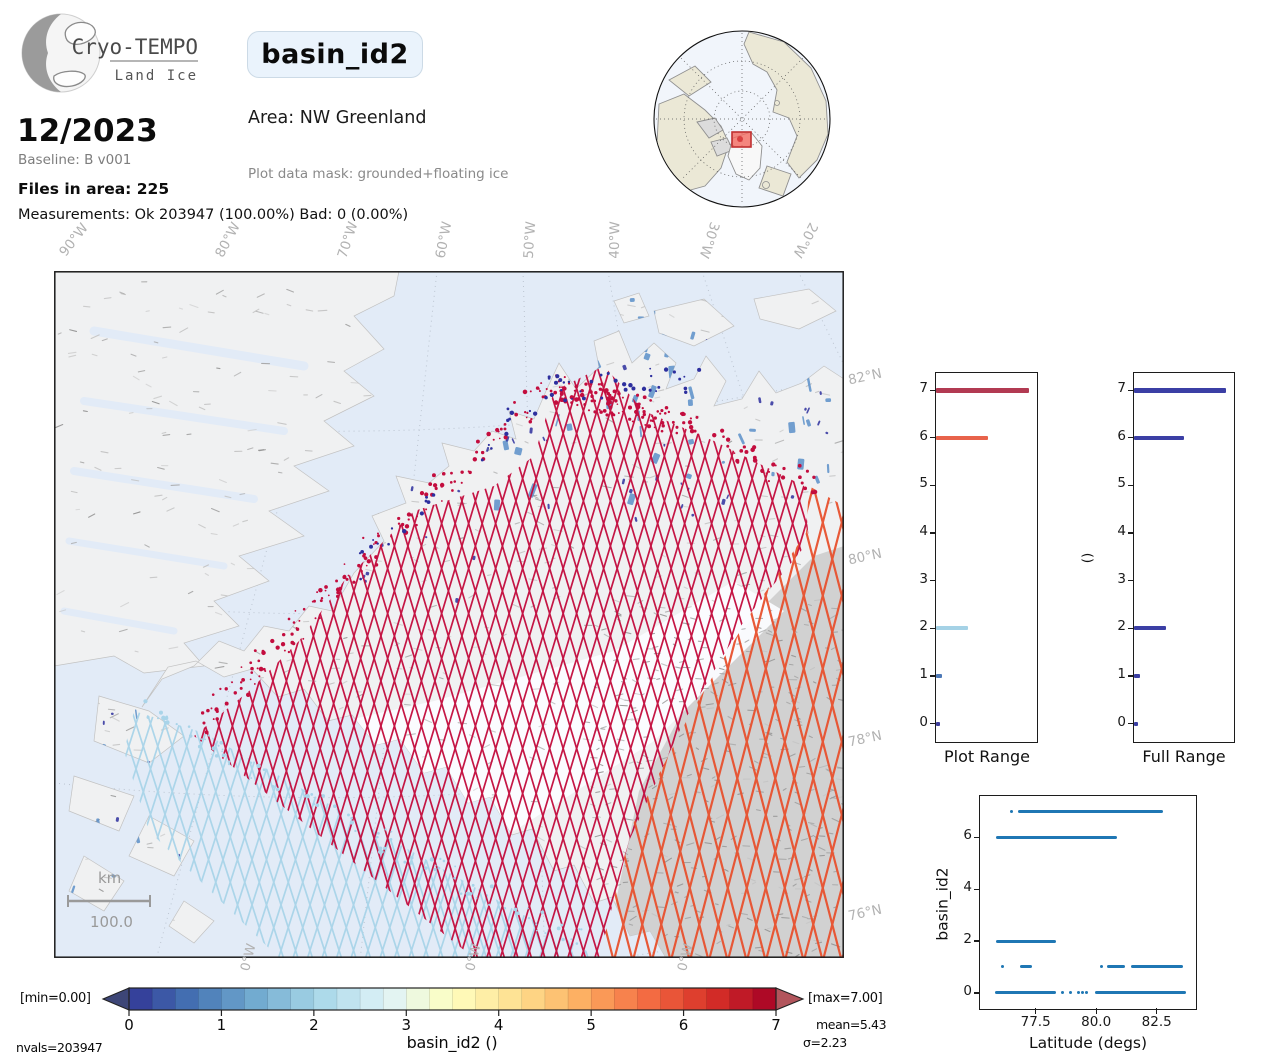 The width and height of the screenshot is (1272, 1060). Describe the element at coordinates (1121, 578) in the screenshot. I see `bar-ytick: 3` at that location.